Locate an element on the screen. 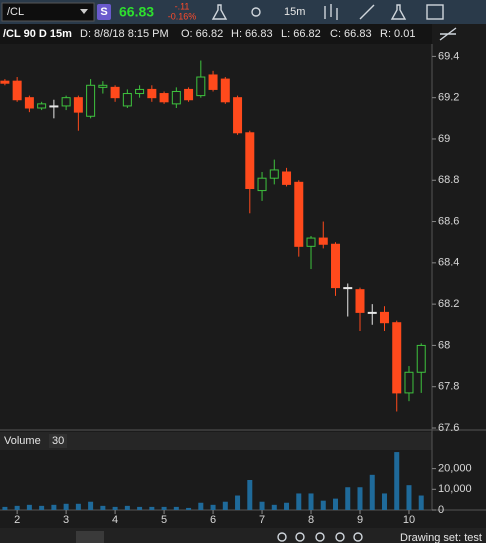 This screenshot has width=486, height=543. y-tick-label: 69.2 is located at coordinates (448, 98).